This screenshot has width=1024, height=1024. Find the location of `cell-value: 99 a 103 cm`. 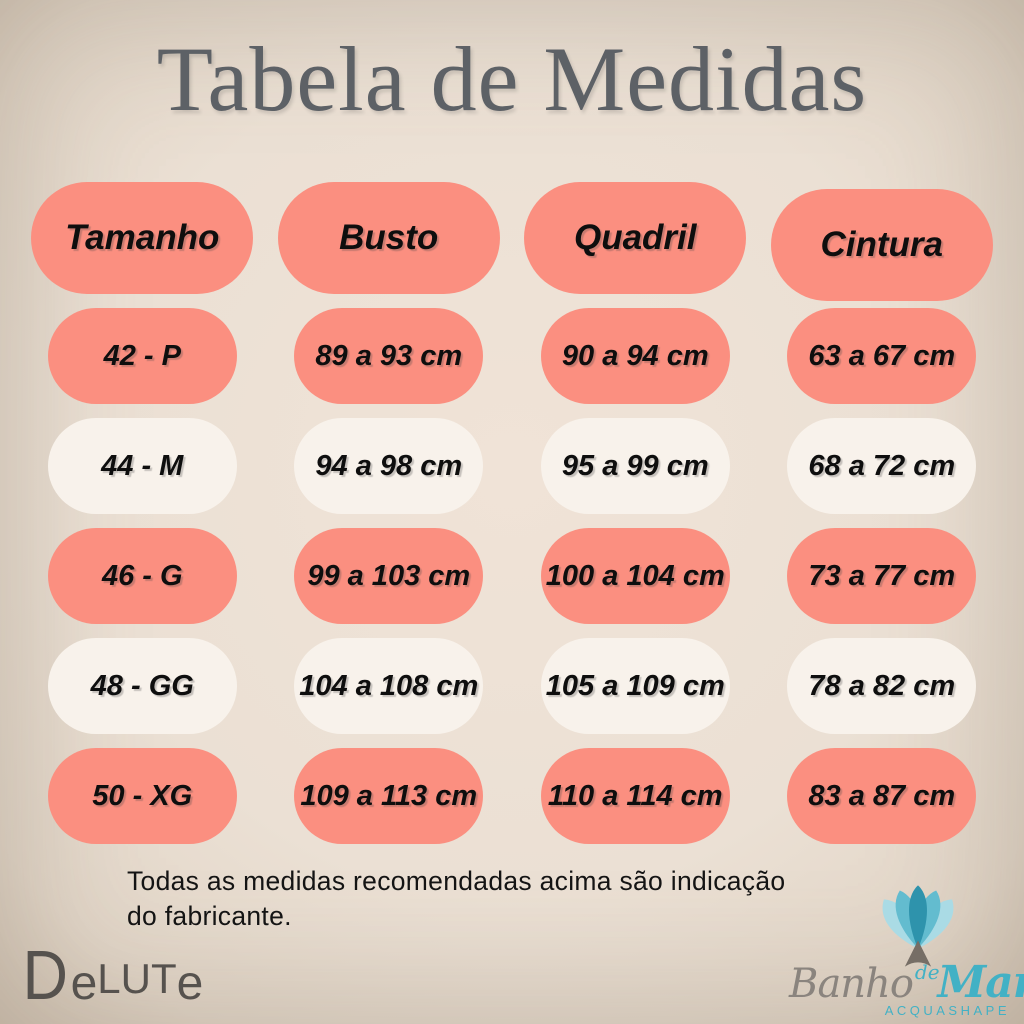

cell-value: 99 a 103 cm is located at coordinates (389, 575).